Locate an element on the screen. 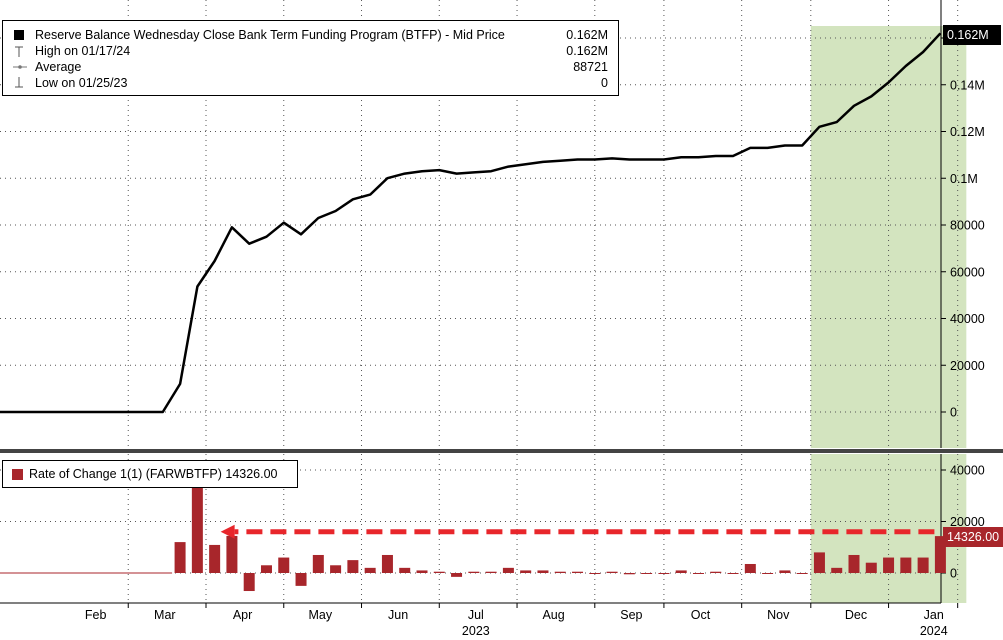 The image size is (1003, 640). bottom-y-tick-labels: 0 20000 40000 is located at coordinates (967, 522).